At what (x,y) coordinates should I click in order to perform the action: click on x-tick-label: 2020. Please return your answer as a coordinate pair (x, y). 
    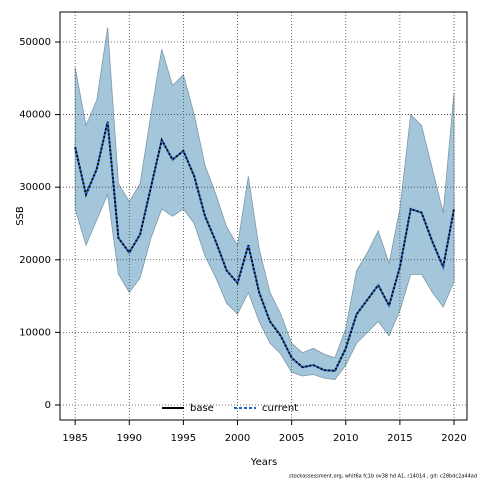
    Looking at the image, I should click on (453, 438).